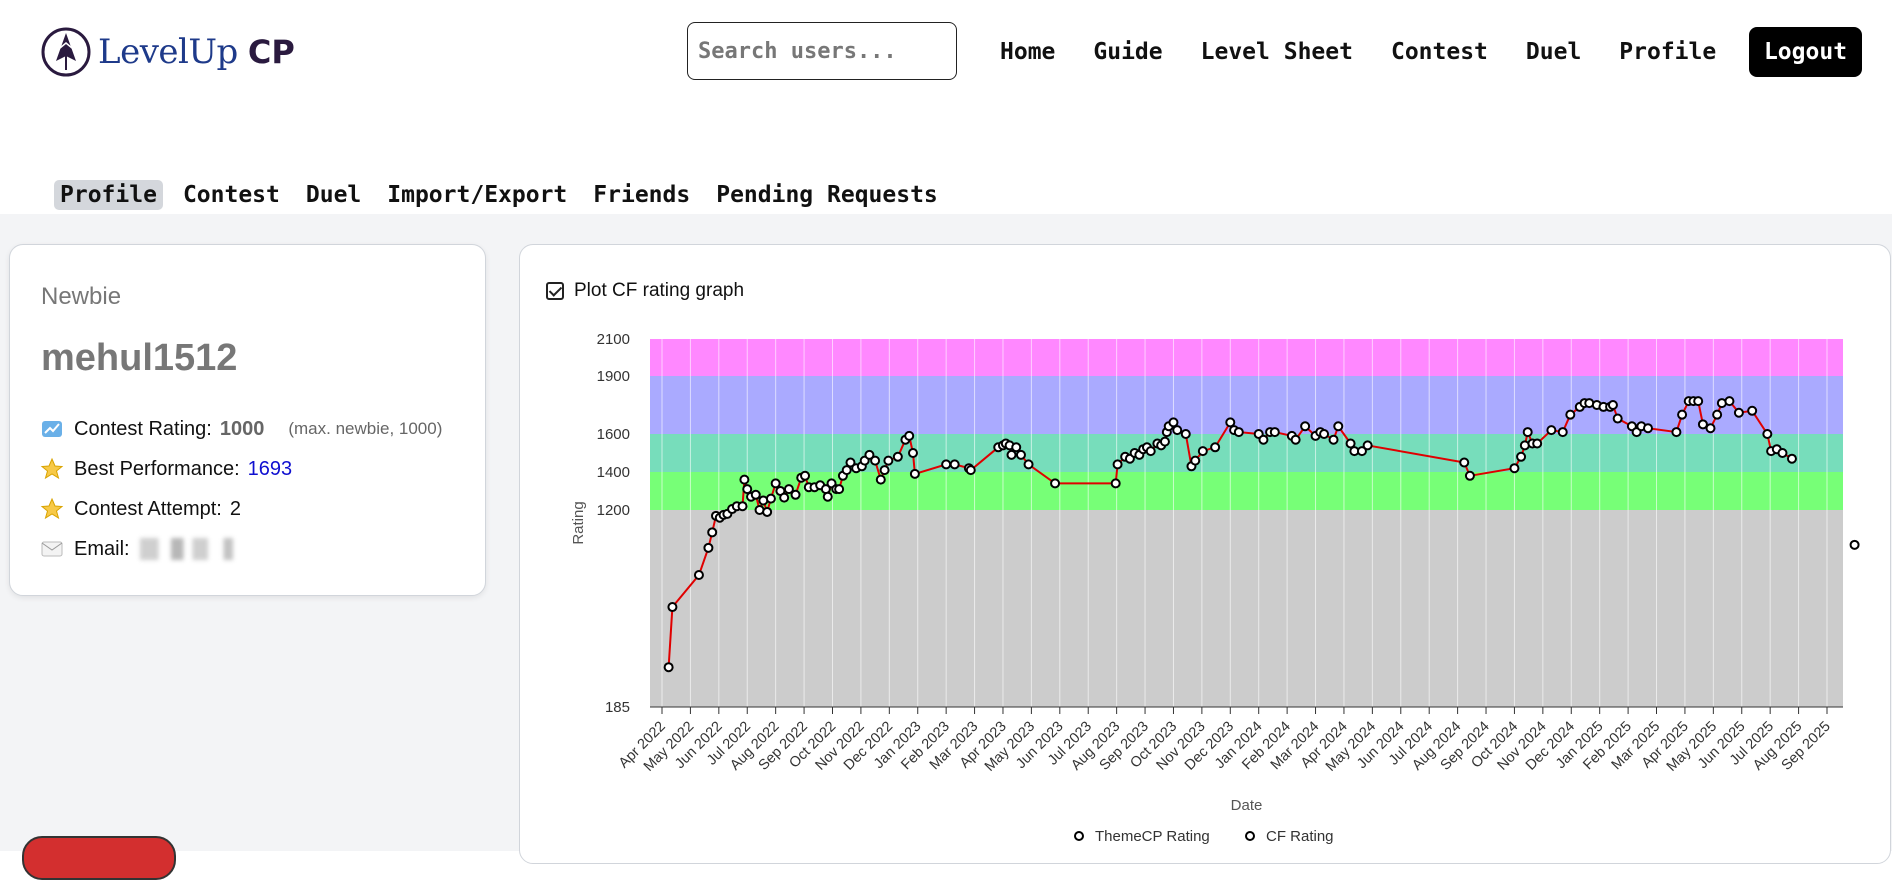  I want to click on legend-label-cf: CF Rating, so click(1300, 836).